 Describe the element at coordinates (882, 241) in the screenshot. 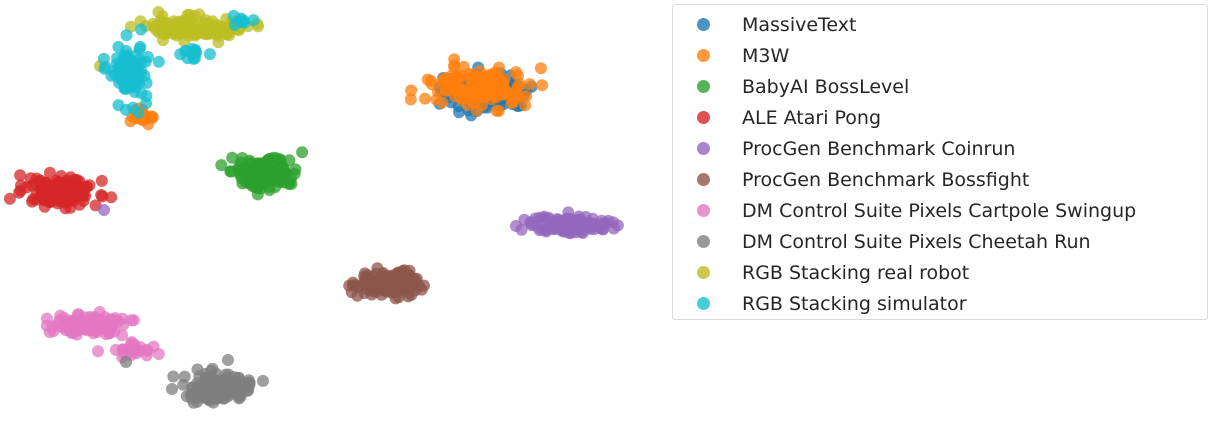

I see `legend-item: DM Control Suite Pixels Cheetah Run` at that location.